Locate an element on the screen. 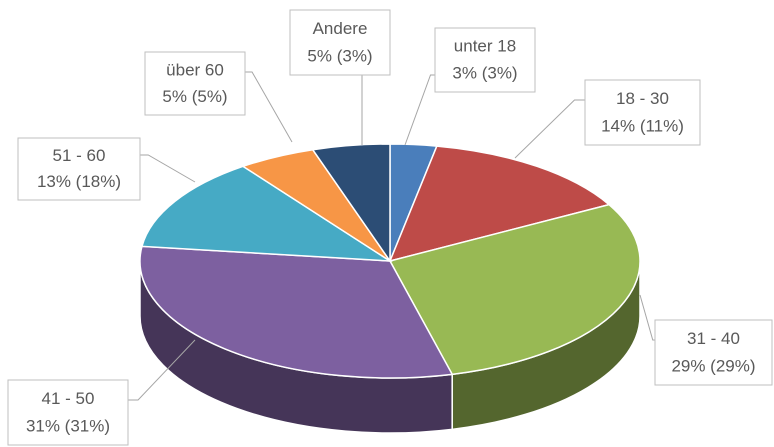 This screenshot has width=774, height=447. category-label: 51 - 60 is located at coordinates (79, 155).